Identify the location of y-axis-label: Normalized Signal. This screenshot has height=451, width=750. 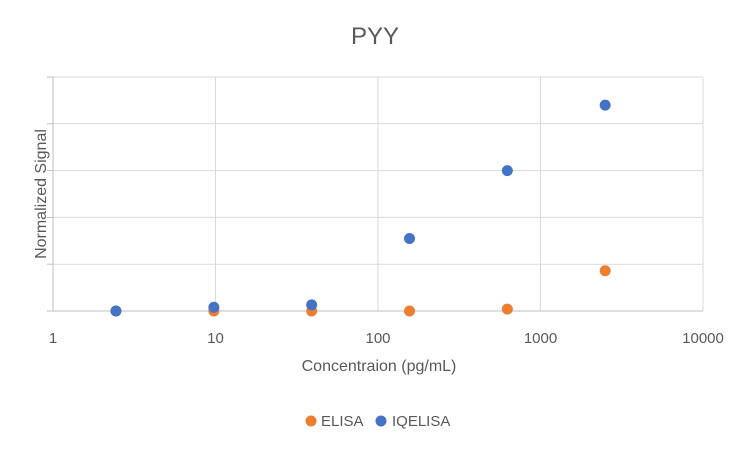
(41, 194).